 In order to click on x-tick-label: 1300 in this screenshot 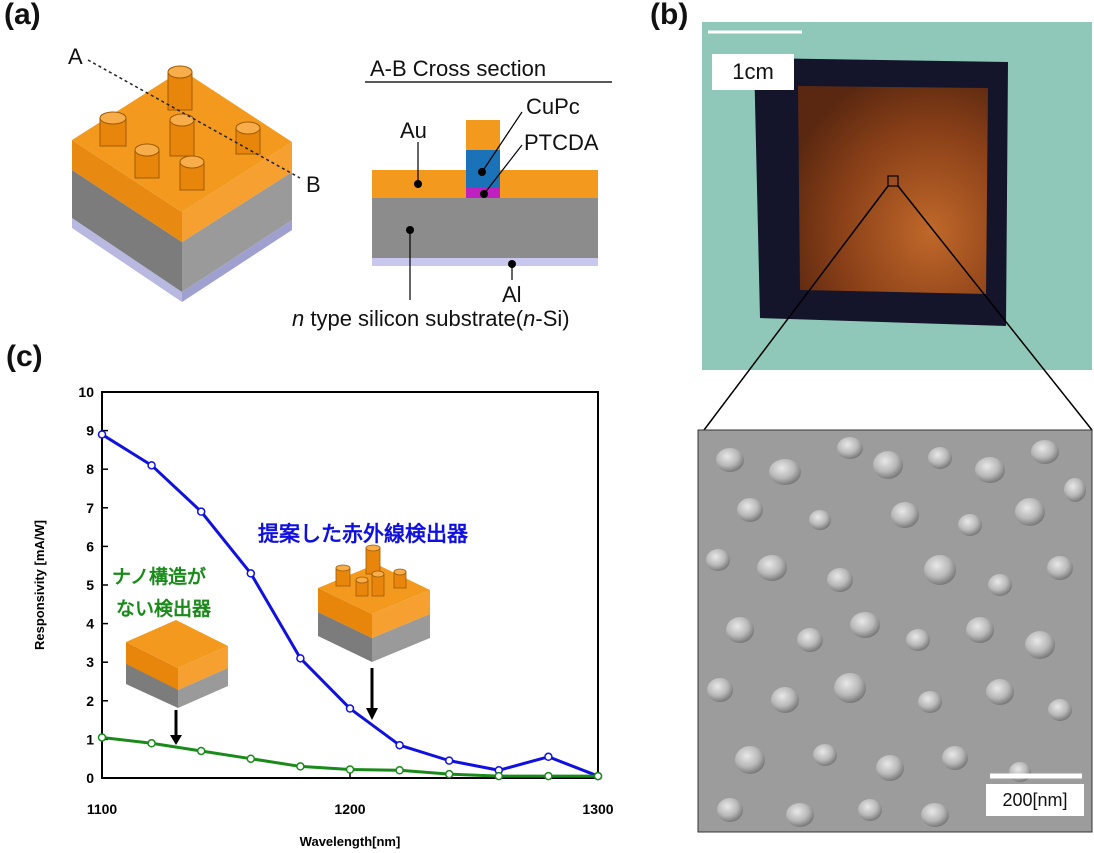, I will do `click(597, 809)`.